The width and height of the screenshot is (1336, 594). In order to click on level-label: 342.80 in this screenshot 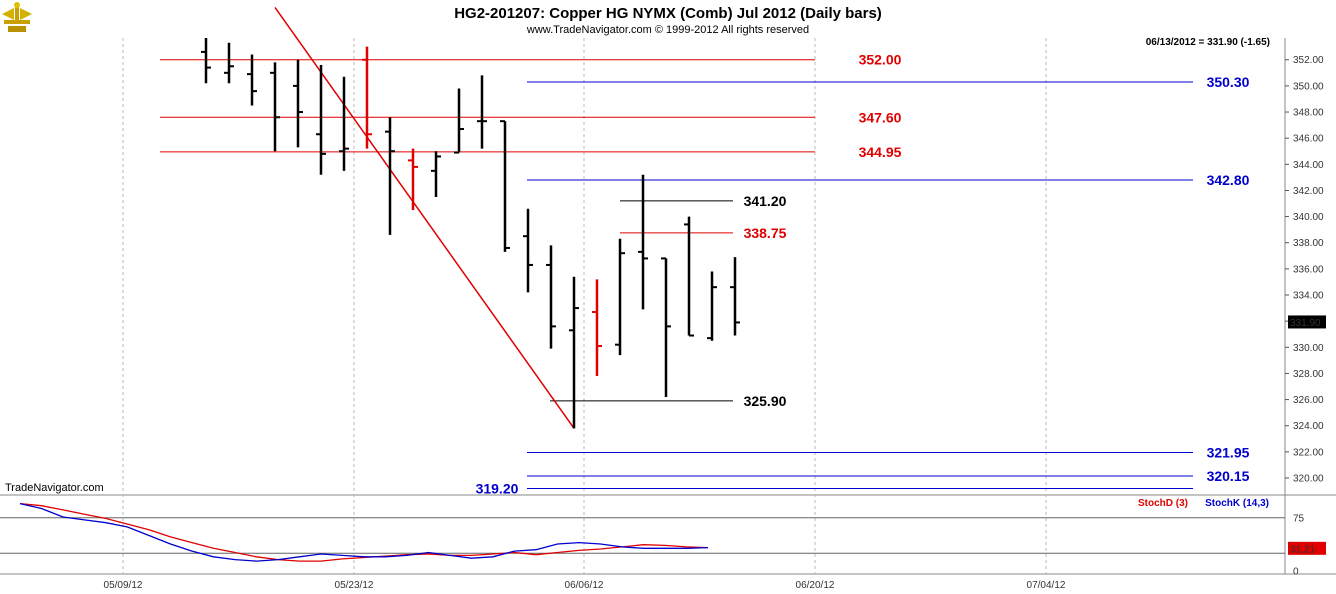, I will do `click(1228, 180)`.